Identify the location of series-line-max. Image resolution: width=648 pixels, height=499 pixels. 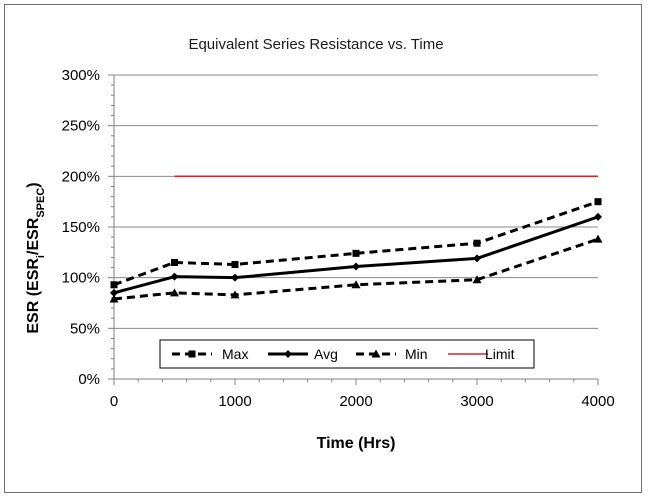
(356, 243).